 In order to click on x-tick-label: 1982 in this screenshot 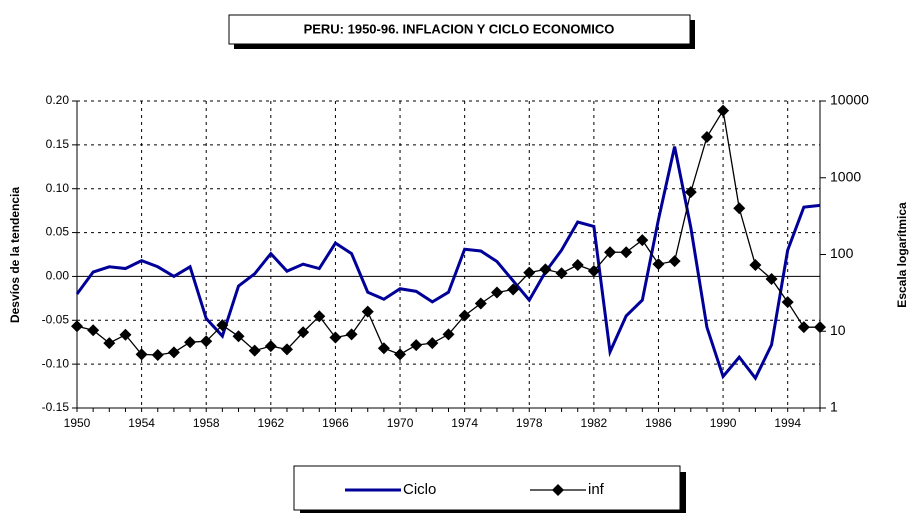, I will do `click(594, 423)`.